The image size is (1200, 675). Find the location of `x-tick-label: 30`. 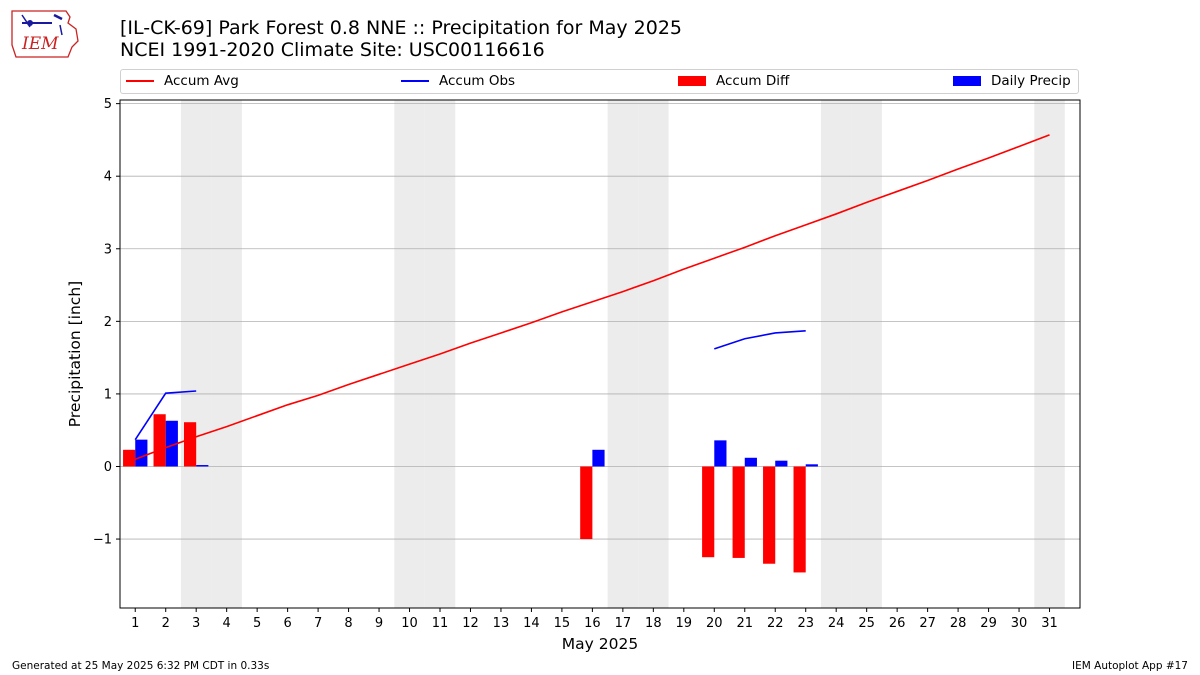

x-tick-label: 30 is located at coordinates (1019, 623).